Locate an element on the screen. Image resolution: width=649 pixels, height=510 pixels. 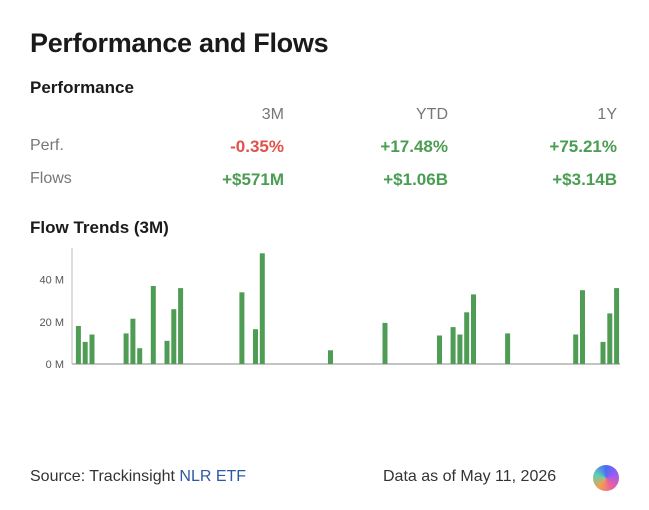
source-link: NLR ETF is located at coordinates (213, 476).